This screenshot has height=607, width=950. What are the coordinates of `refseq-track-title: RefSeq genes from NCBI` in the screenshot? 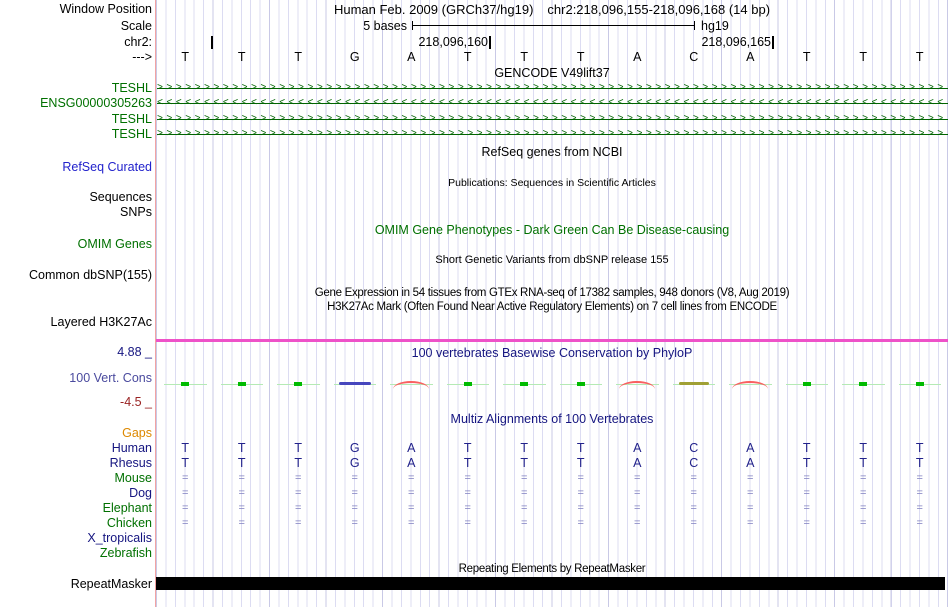 It's located at (552, 152).